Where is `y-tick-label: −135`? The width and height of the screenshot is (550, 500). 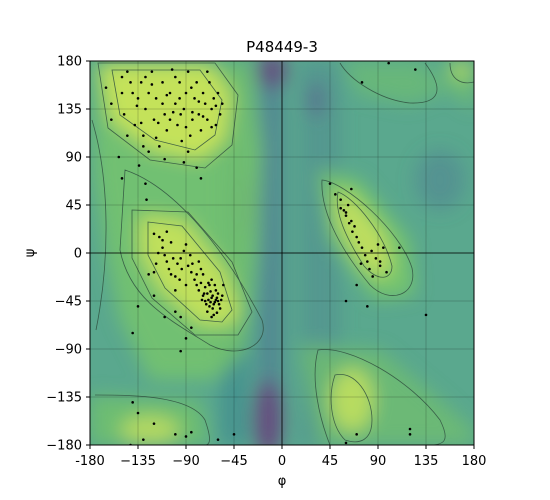 y-tick-label: −135 is located at coordinates (64, 398).